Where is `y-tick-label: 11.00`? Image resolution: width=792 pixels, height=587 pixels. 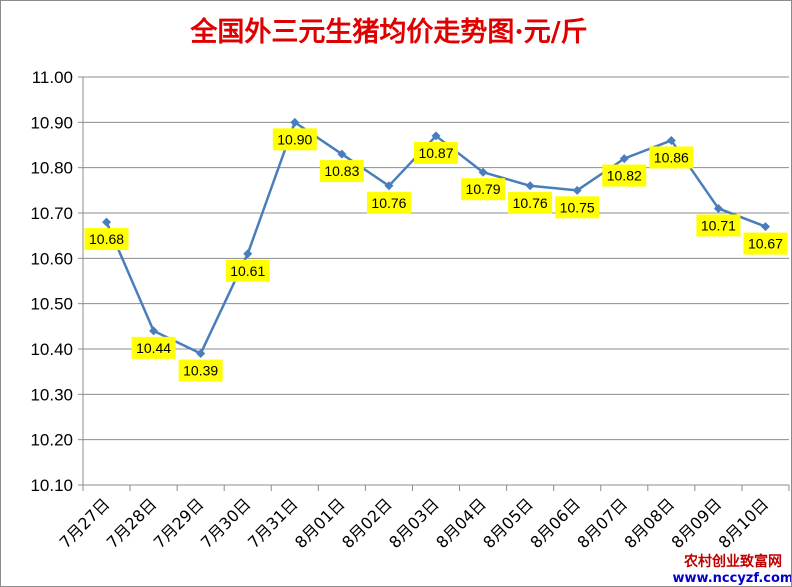
y-tick-label: 11.00 is located at coordinates (52, 77).